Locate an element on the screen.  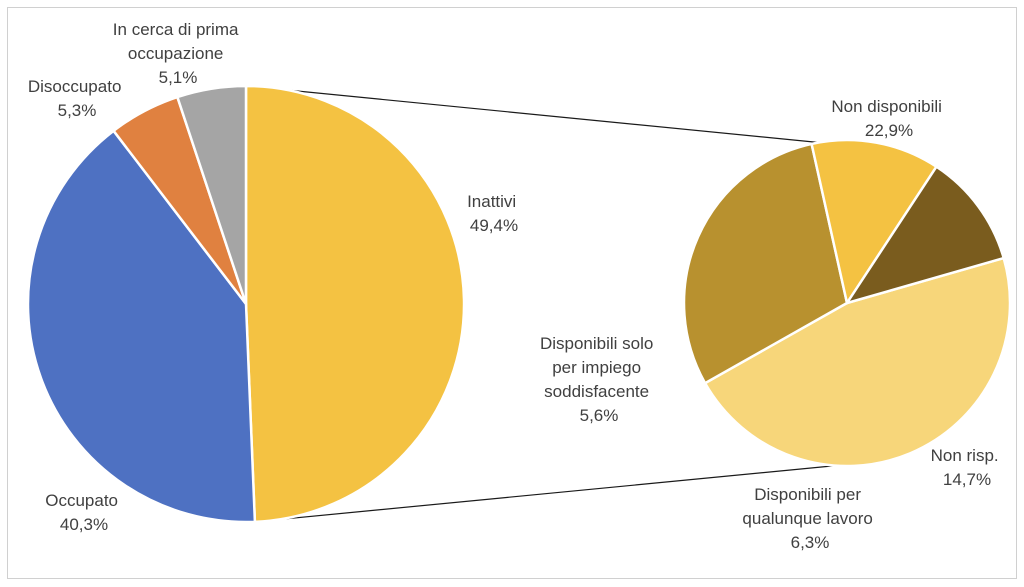
label-non-risp: Non risp. 14,7% is located at coordinates (967, 467).